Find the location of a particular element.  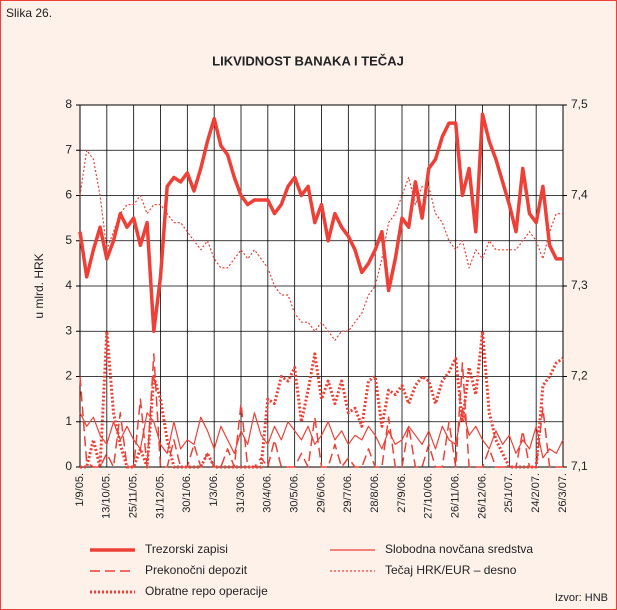

y2-tick-label: 7,1 is located at coordinates (579, 466).